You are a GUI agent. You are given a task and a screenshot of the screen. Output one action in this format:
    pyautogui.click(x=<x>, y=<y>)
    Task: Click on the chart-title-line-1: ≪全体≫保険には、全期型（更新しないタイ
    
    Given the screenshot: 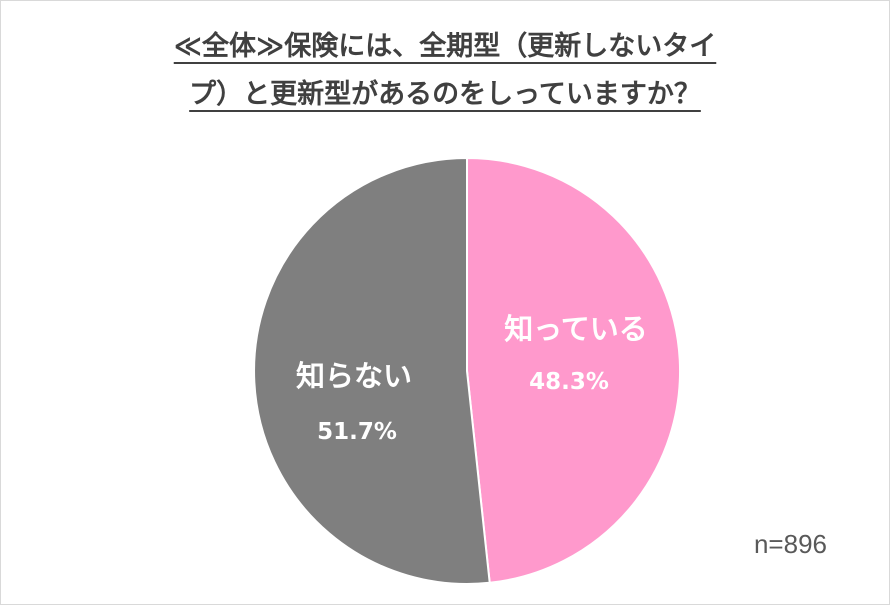 What is the action you would take?
    pyautogui.click(x=445, y=46)
    